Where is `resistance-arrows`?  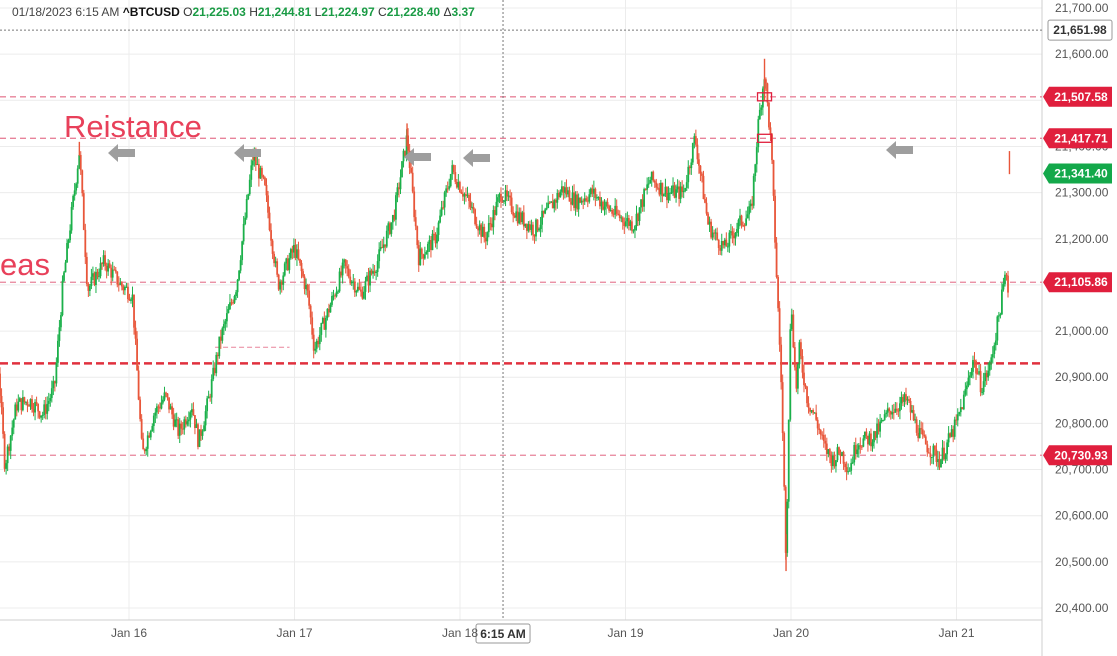 resistance-arrows is located at coordinates (510, 154).